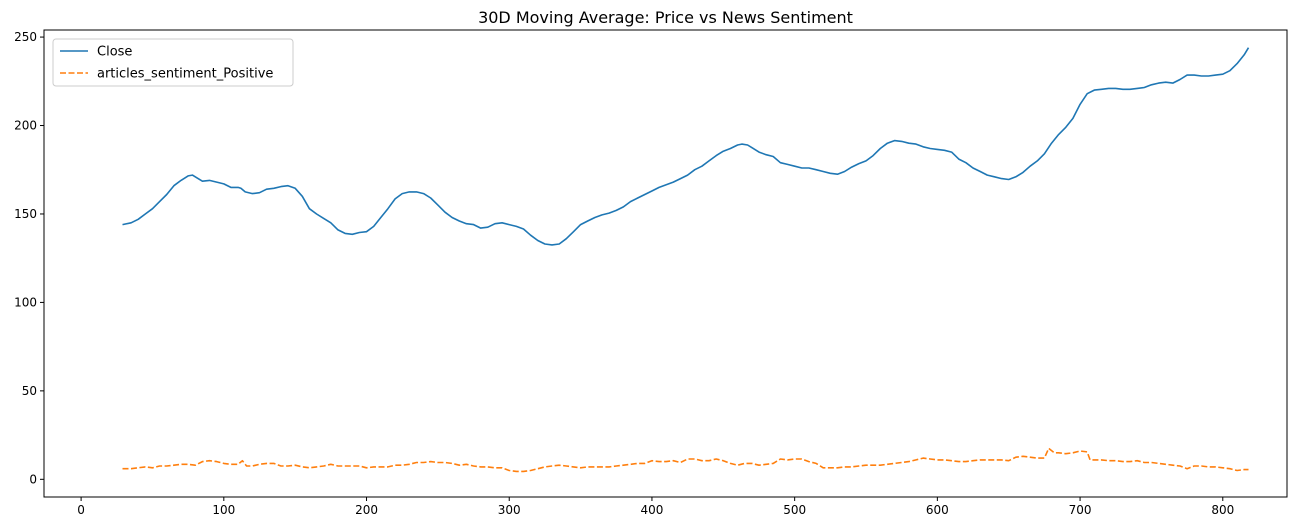 This screenshot has width=1296, height=528. Describe the element at coordinates (685, 460) in the screenshot. I see `series-line-articles-sentiment-positive` at that location.